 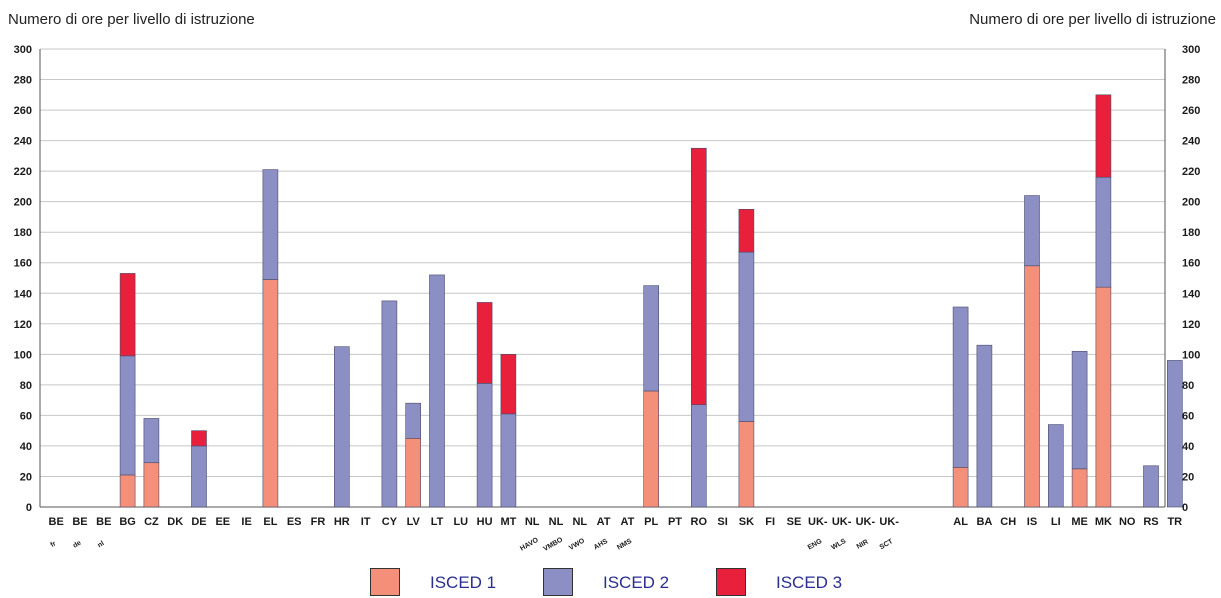 I want to click on chart-title-left: Numero di ore per livello di istruzione, so click(x=131, y=19).